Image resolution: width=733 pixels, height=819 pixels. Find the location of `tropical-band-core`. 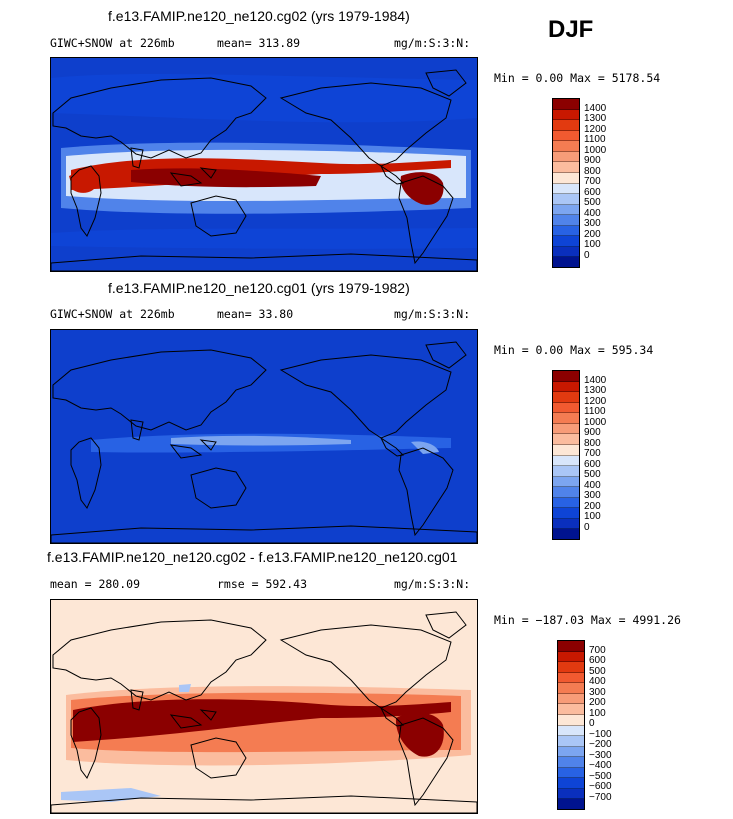

tropical-band-core is located at coordinates (261, 440).